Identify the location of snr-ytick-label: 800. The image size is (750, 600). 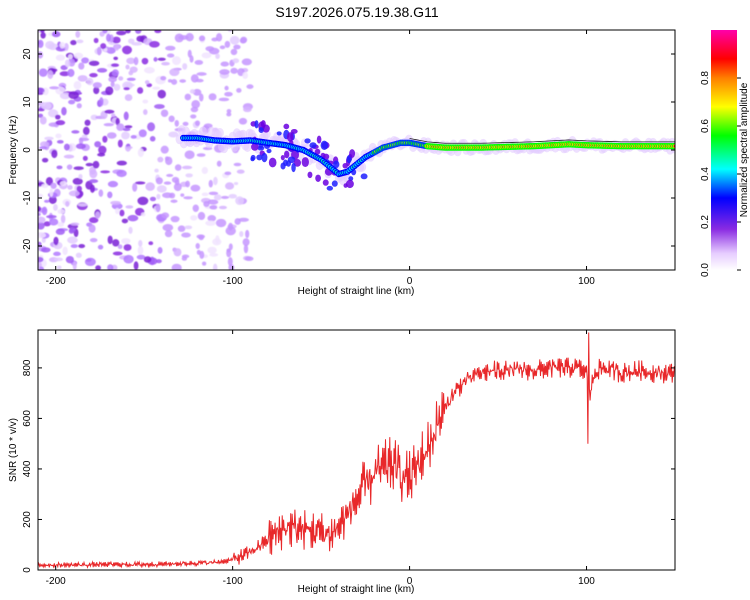
(27, 367).